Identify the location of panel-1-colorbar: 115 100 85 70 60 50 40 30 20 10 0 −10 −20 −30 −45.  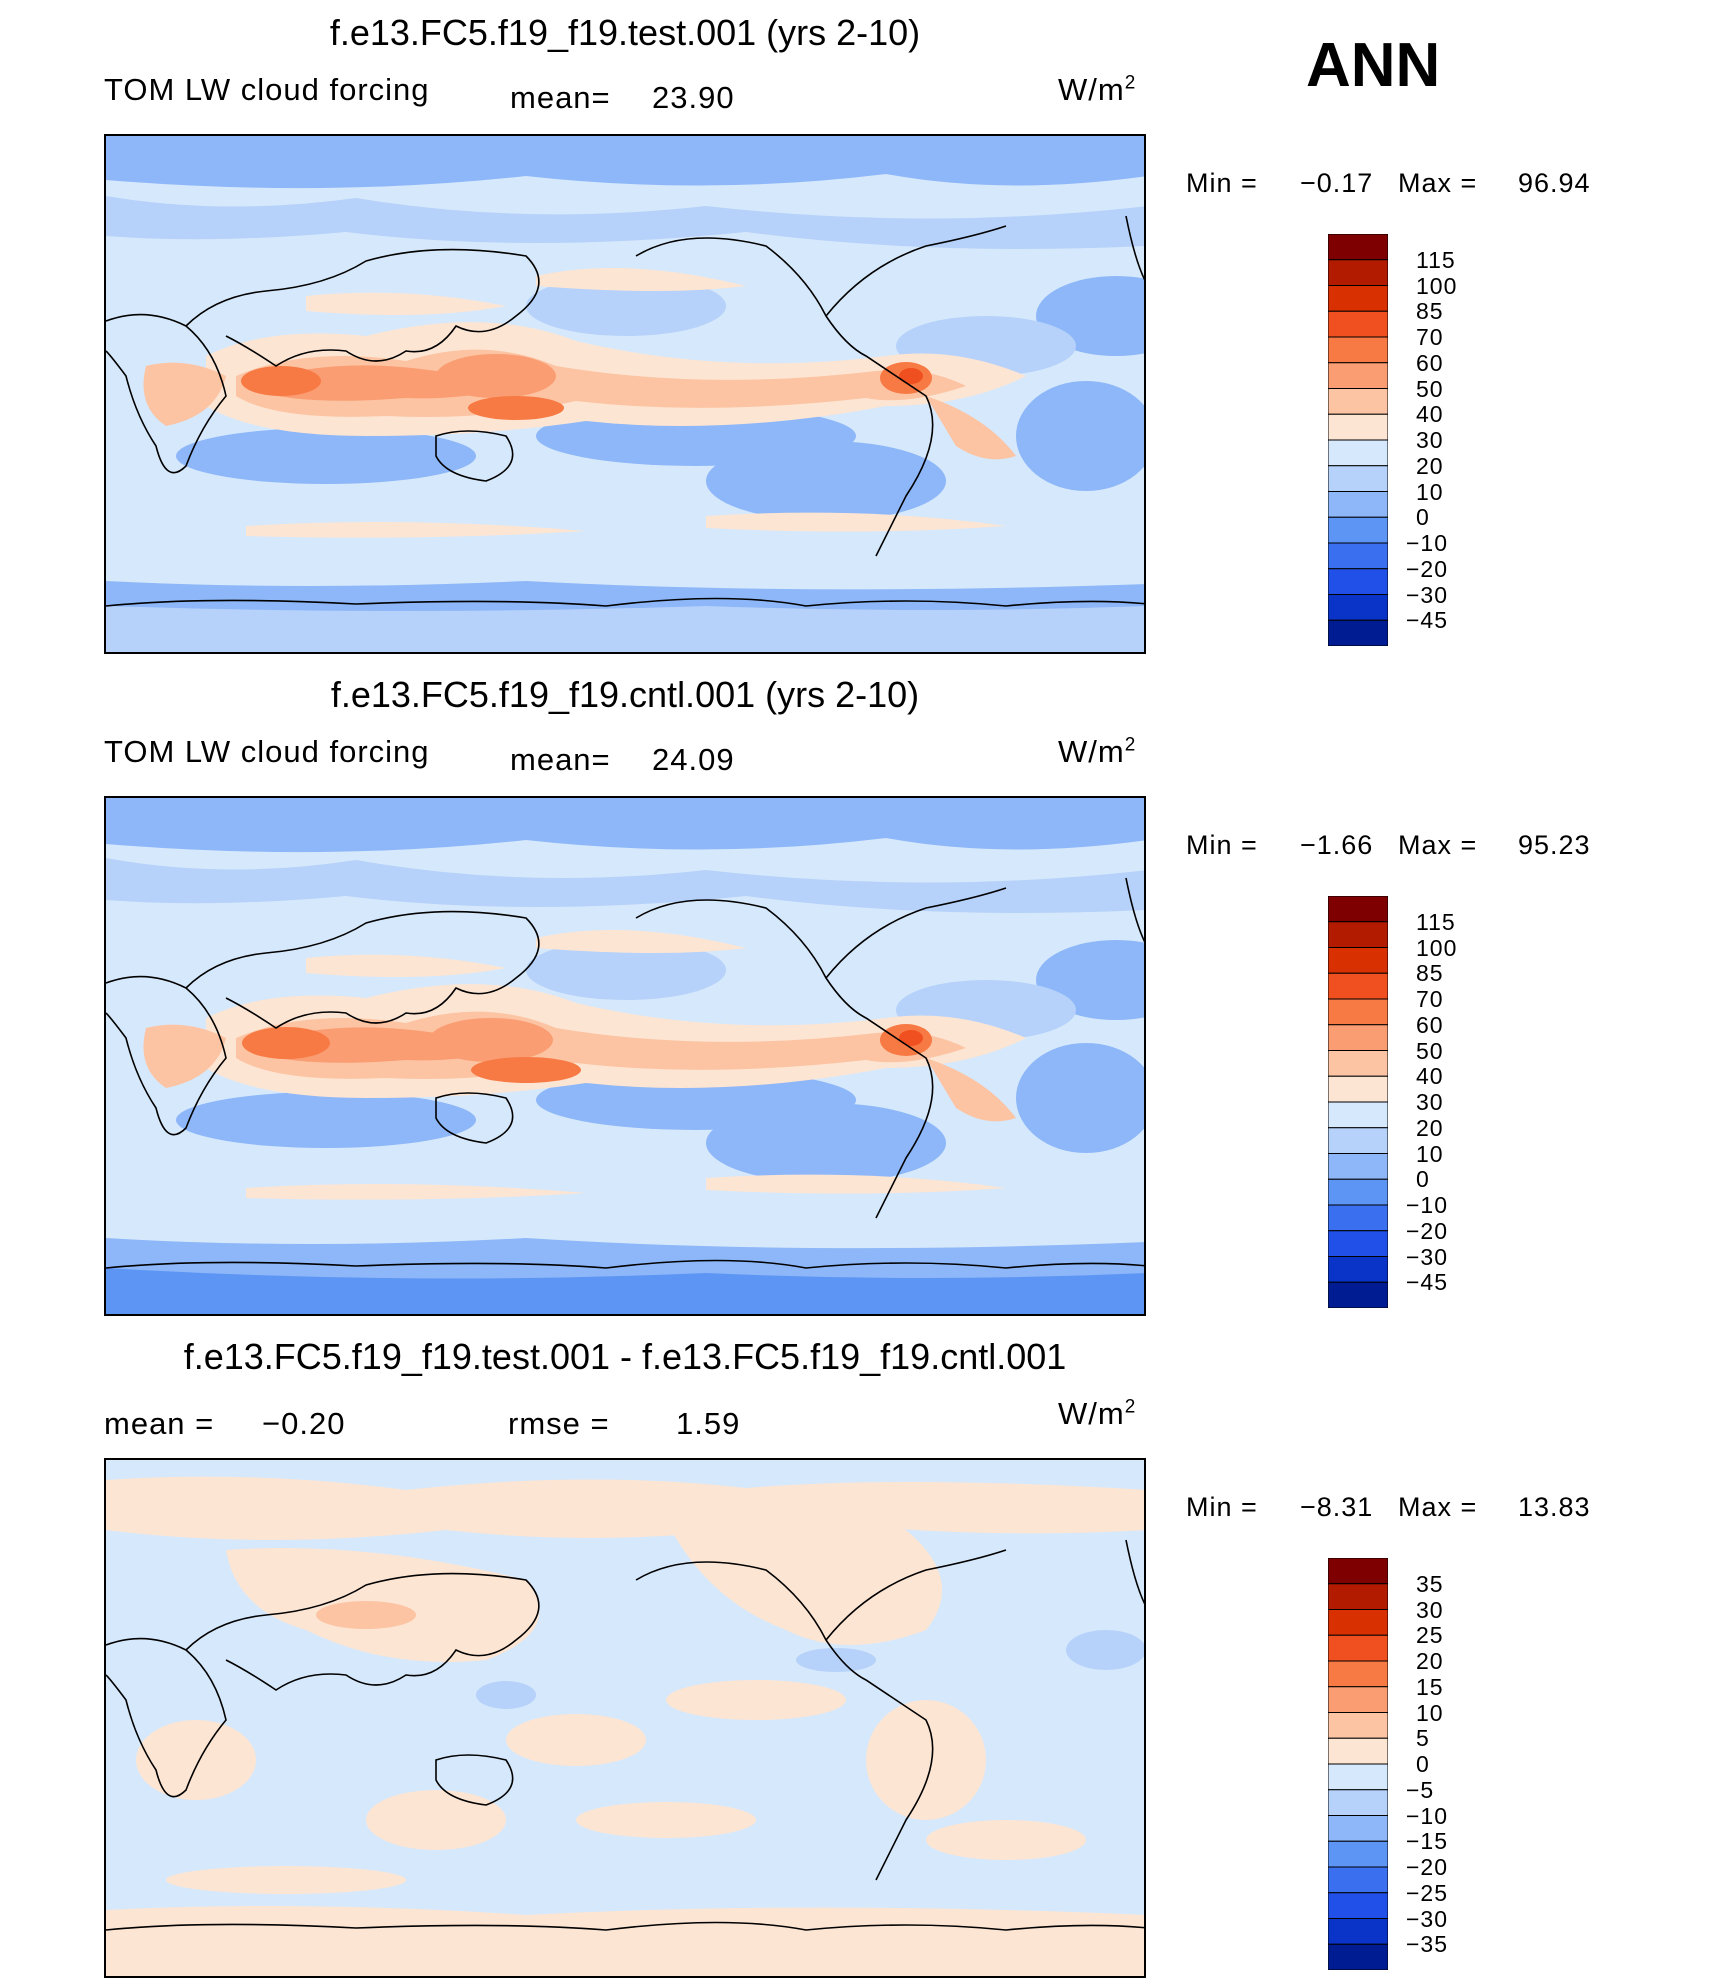
(1392, 440).